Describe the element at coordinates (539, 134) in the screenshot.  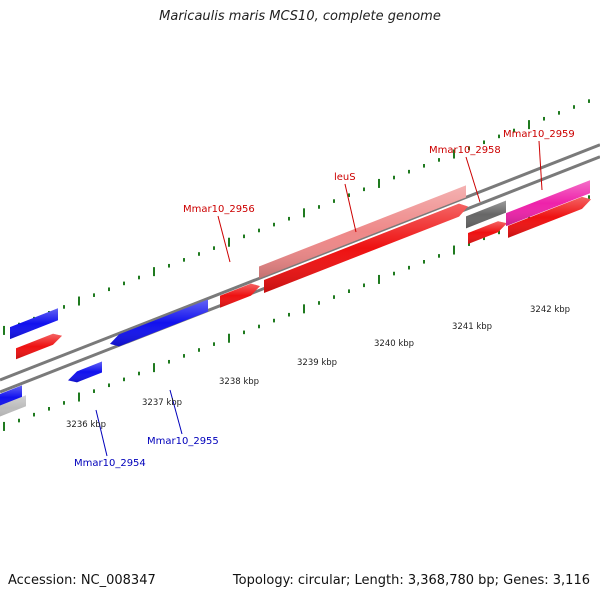
I see `gene-label: Mmar10_2959` at that location.